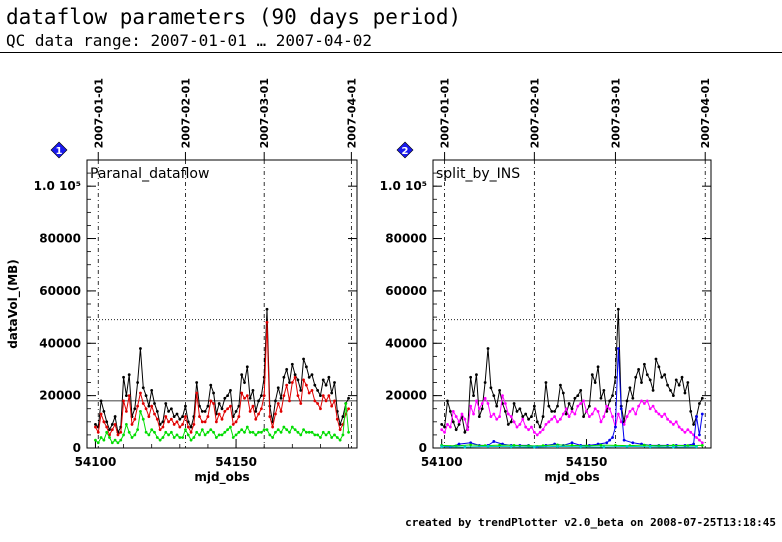 This screenshot has width=782, height=542. I want to click on y-tick-label: 20000, so click(60, 396).